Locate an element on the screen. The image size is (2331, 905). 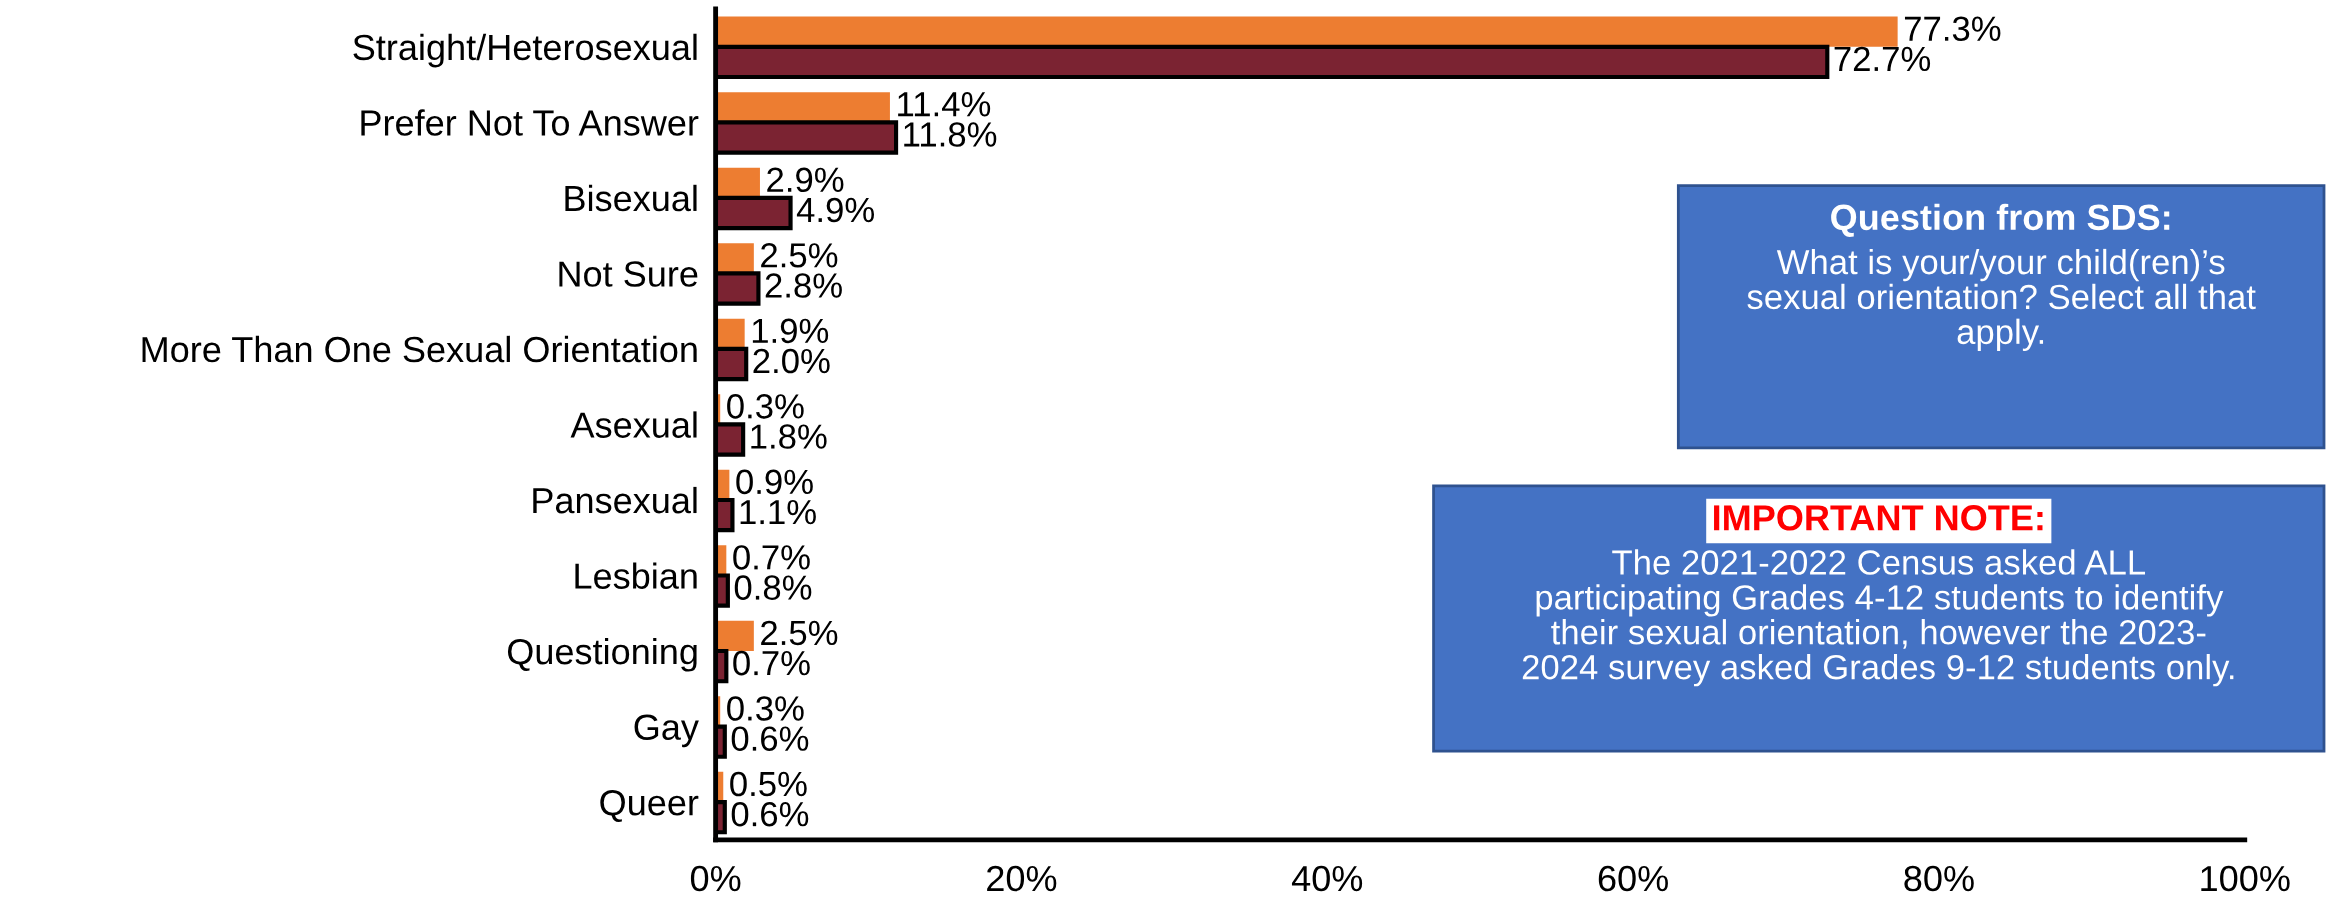
data-label: 4.9% is located at coordinates (835, 210).